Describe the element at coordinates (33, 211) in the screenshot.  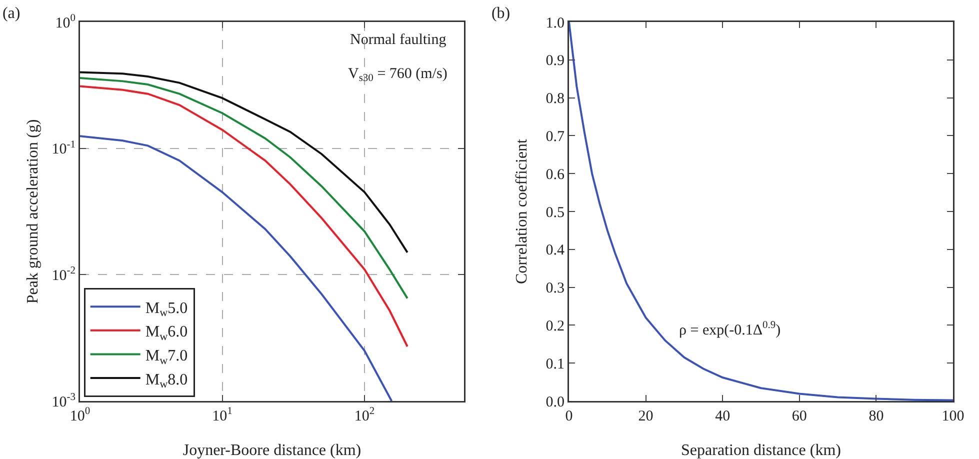
I see `y-axis-title: Peak ground acceleration (g)` at that location.